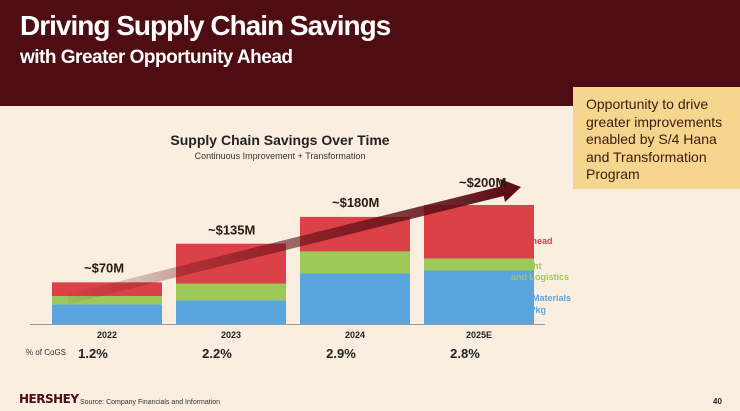 The height and width of the screenshot is (411, 740). I want to click on cogs-value-2024: 2.9%, so click(341, 353).